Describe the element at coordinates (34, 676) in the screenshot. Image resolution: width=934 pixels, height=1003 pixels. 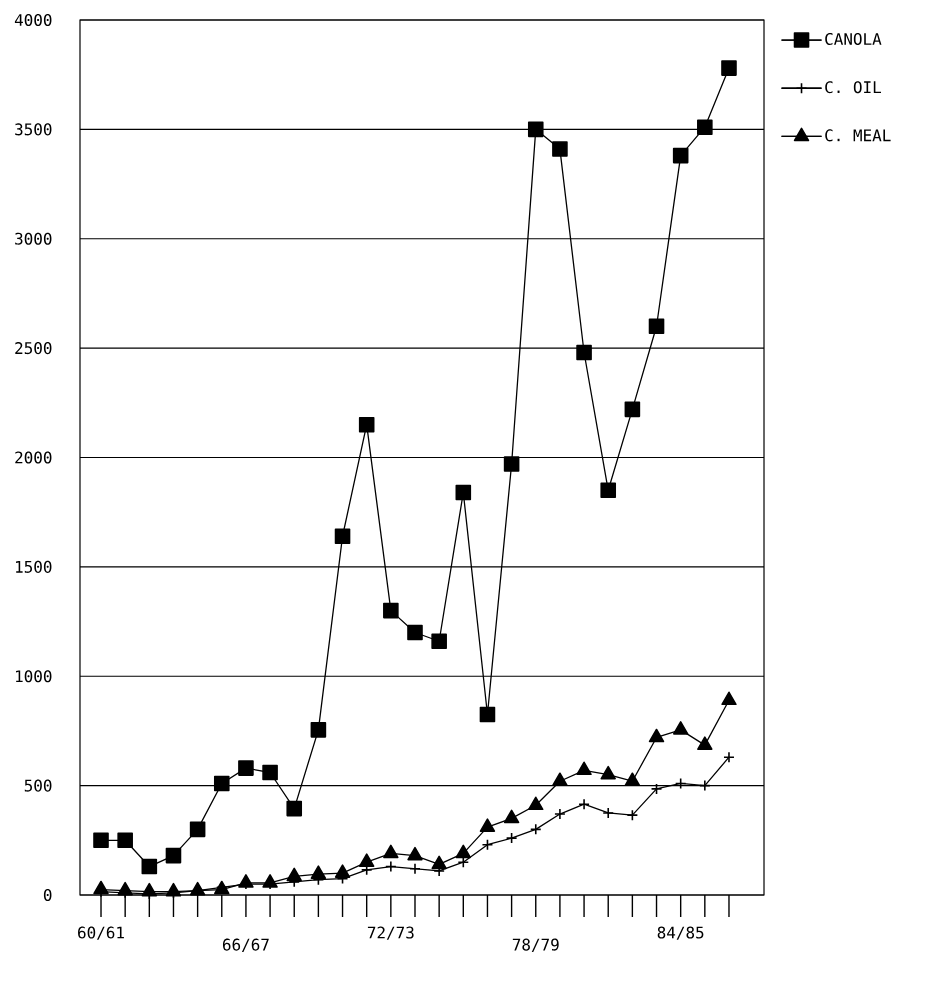
I see `y-tick-label: 1000` at that location.